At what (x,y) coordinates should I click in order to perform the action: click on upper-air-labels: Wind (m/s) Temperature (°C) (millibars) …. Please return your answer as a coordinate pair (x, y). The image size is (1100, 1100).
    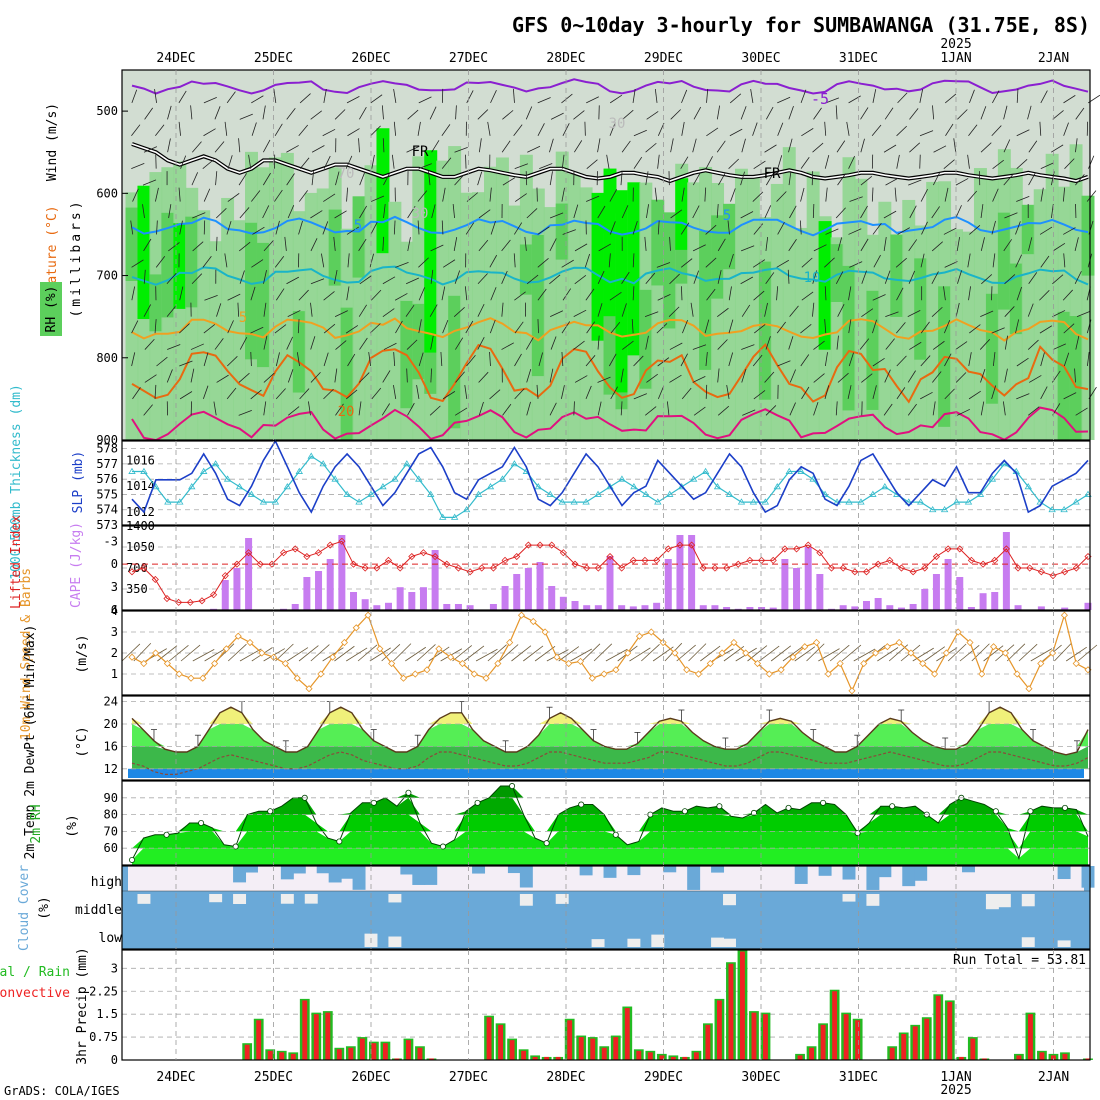
    Looking at the image, I should click on (62, 219).